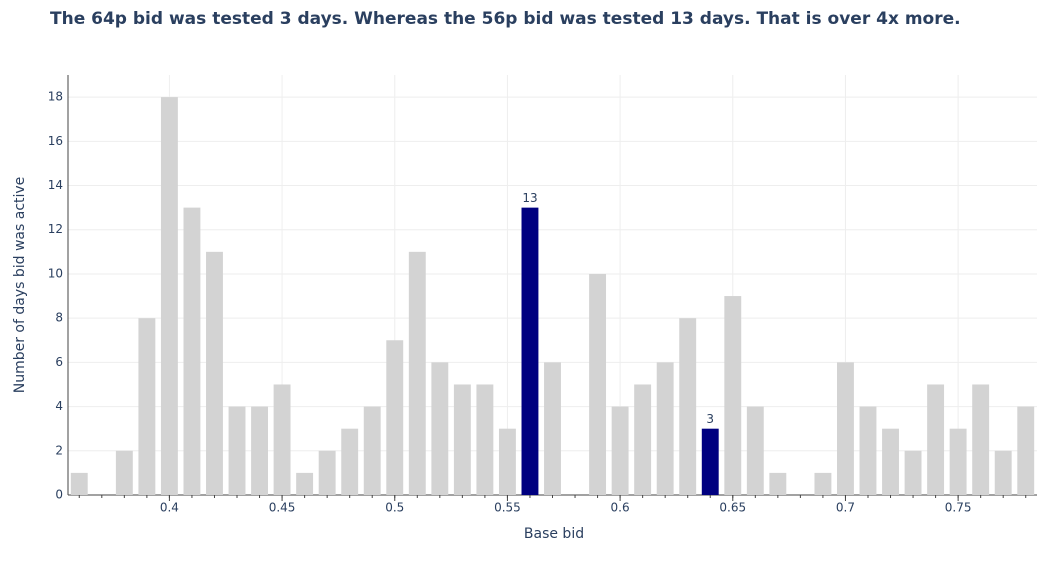 The height and width of the screenshot is (571, 1057). Describe the element at coordinates (529, 198) in the screenshot. I see `data-label: 13` at that location.